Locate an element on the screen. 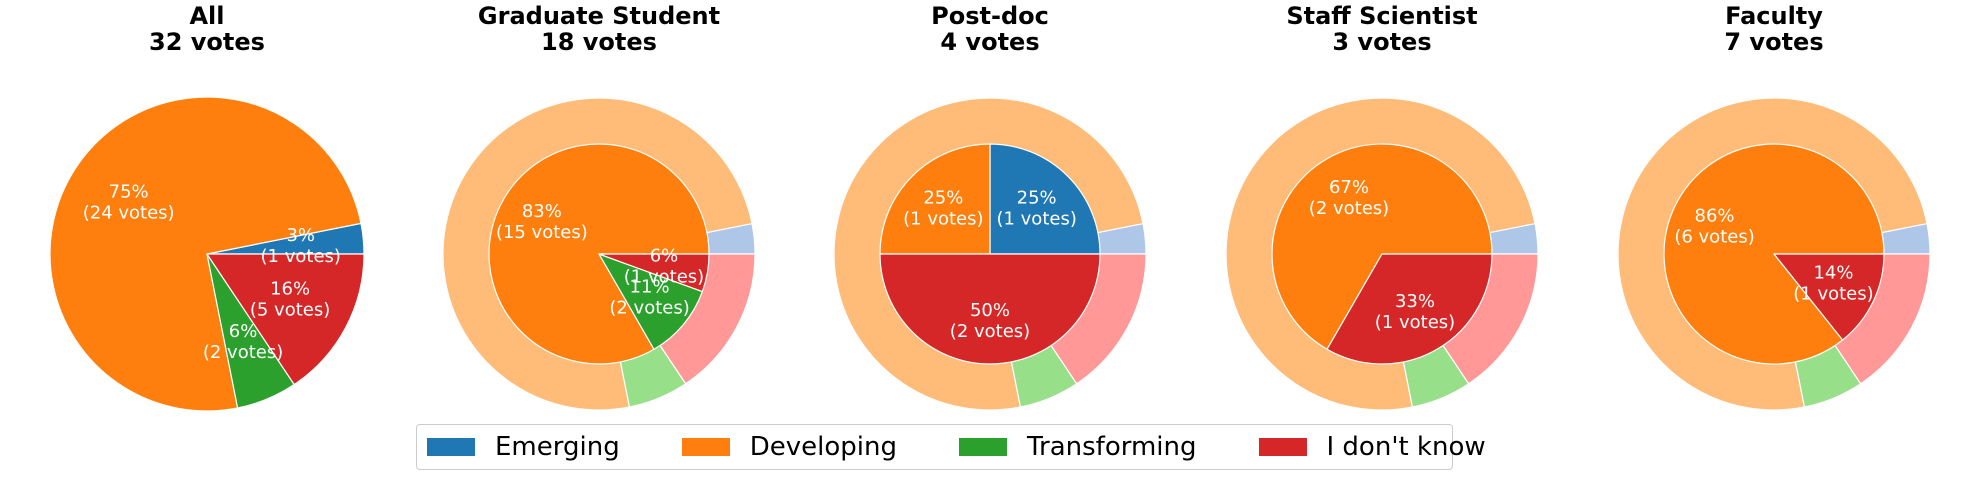 This screenshot has width=1974, height=477. chart-subtitle-all: 32 votes is located at coordinates (207, 42).